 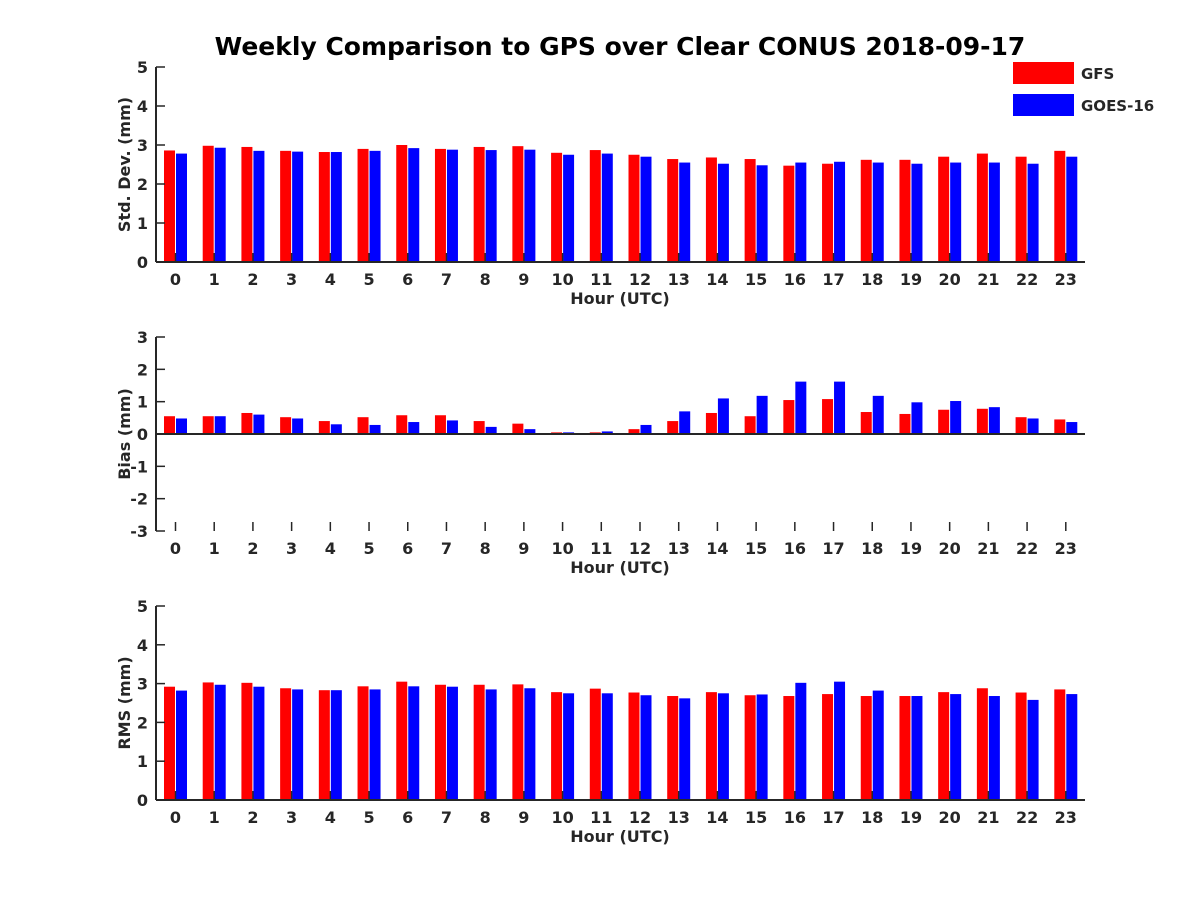 I want to click on y-tick-label: -2, so click(x=139, y=499).